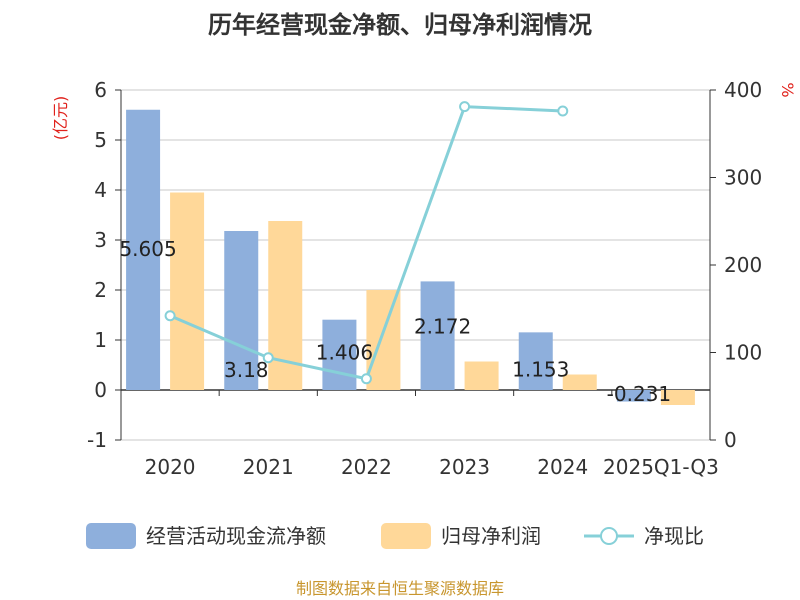 The height and width of the screenshot is (600, 800). Describe the element at coordinates (246, 370) in the screenshot. I see `cashflow-value-label: 3.18` at that location.